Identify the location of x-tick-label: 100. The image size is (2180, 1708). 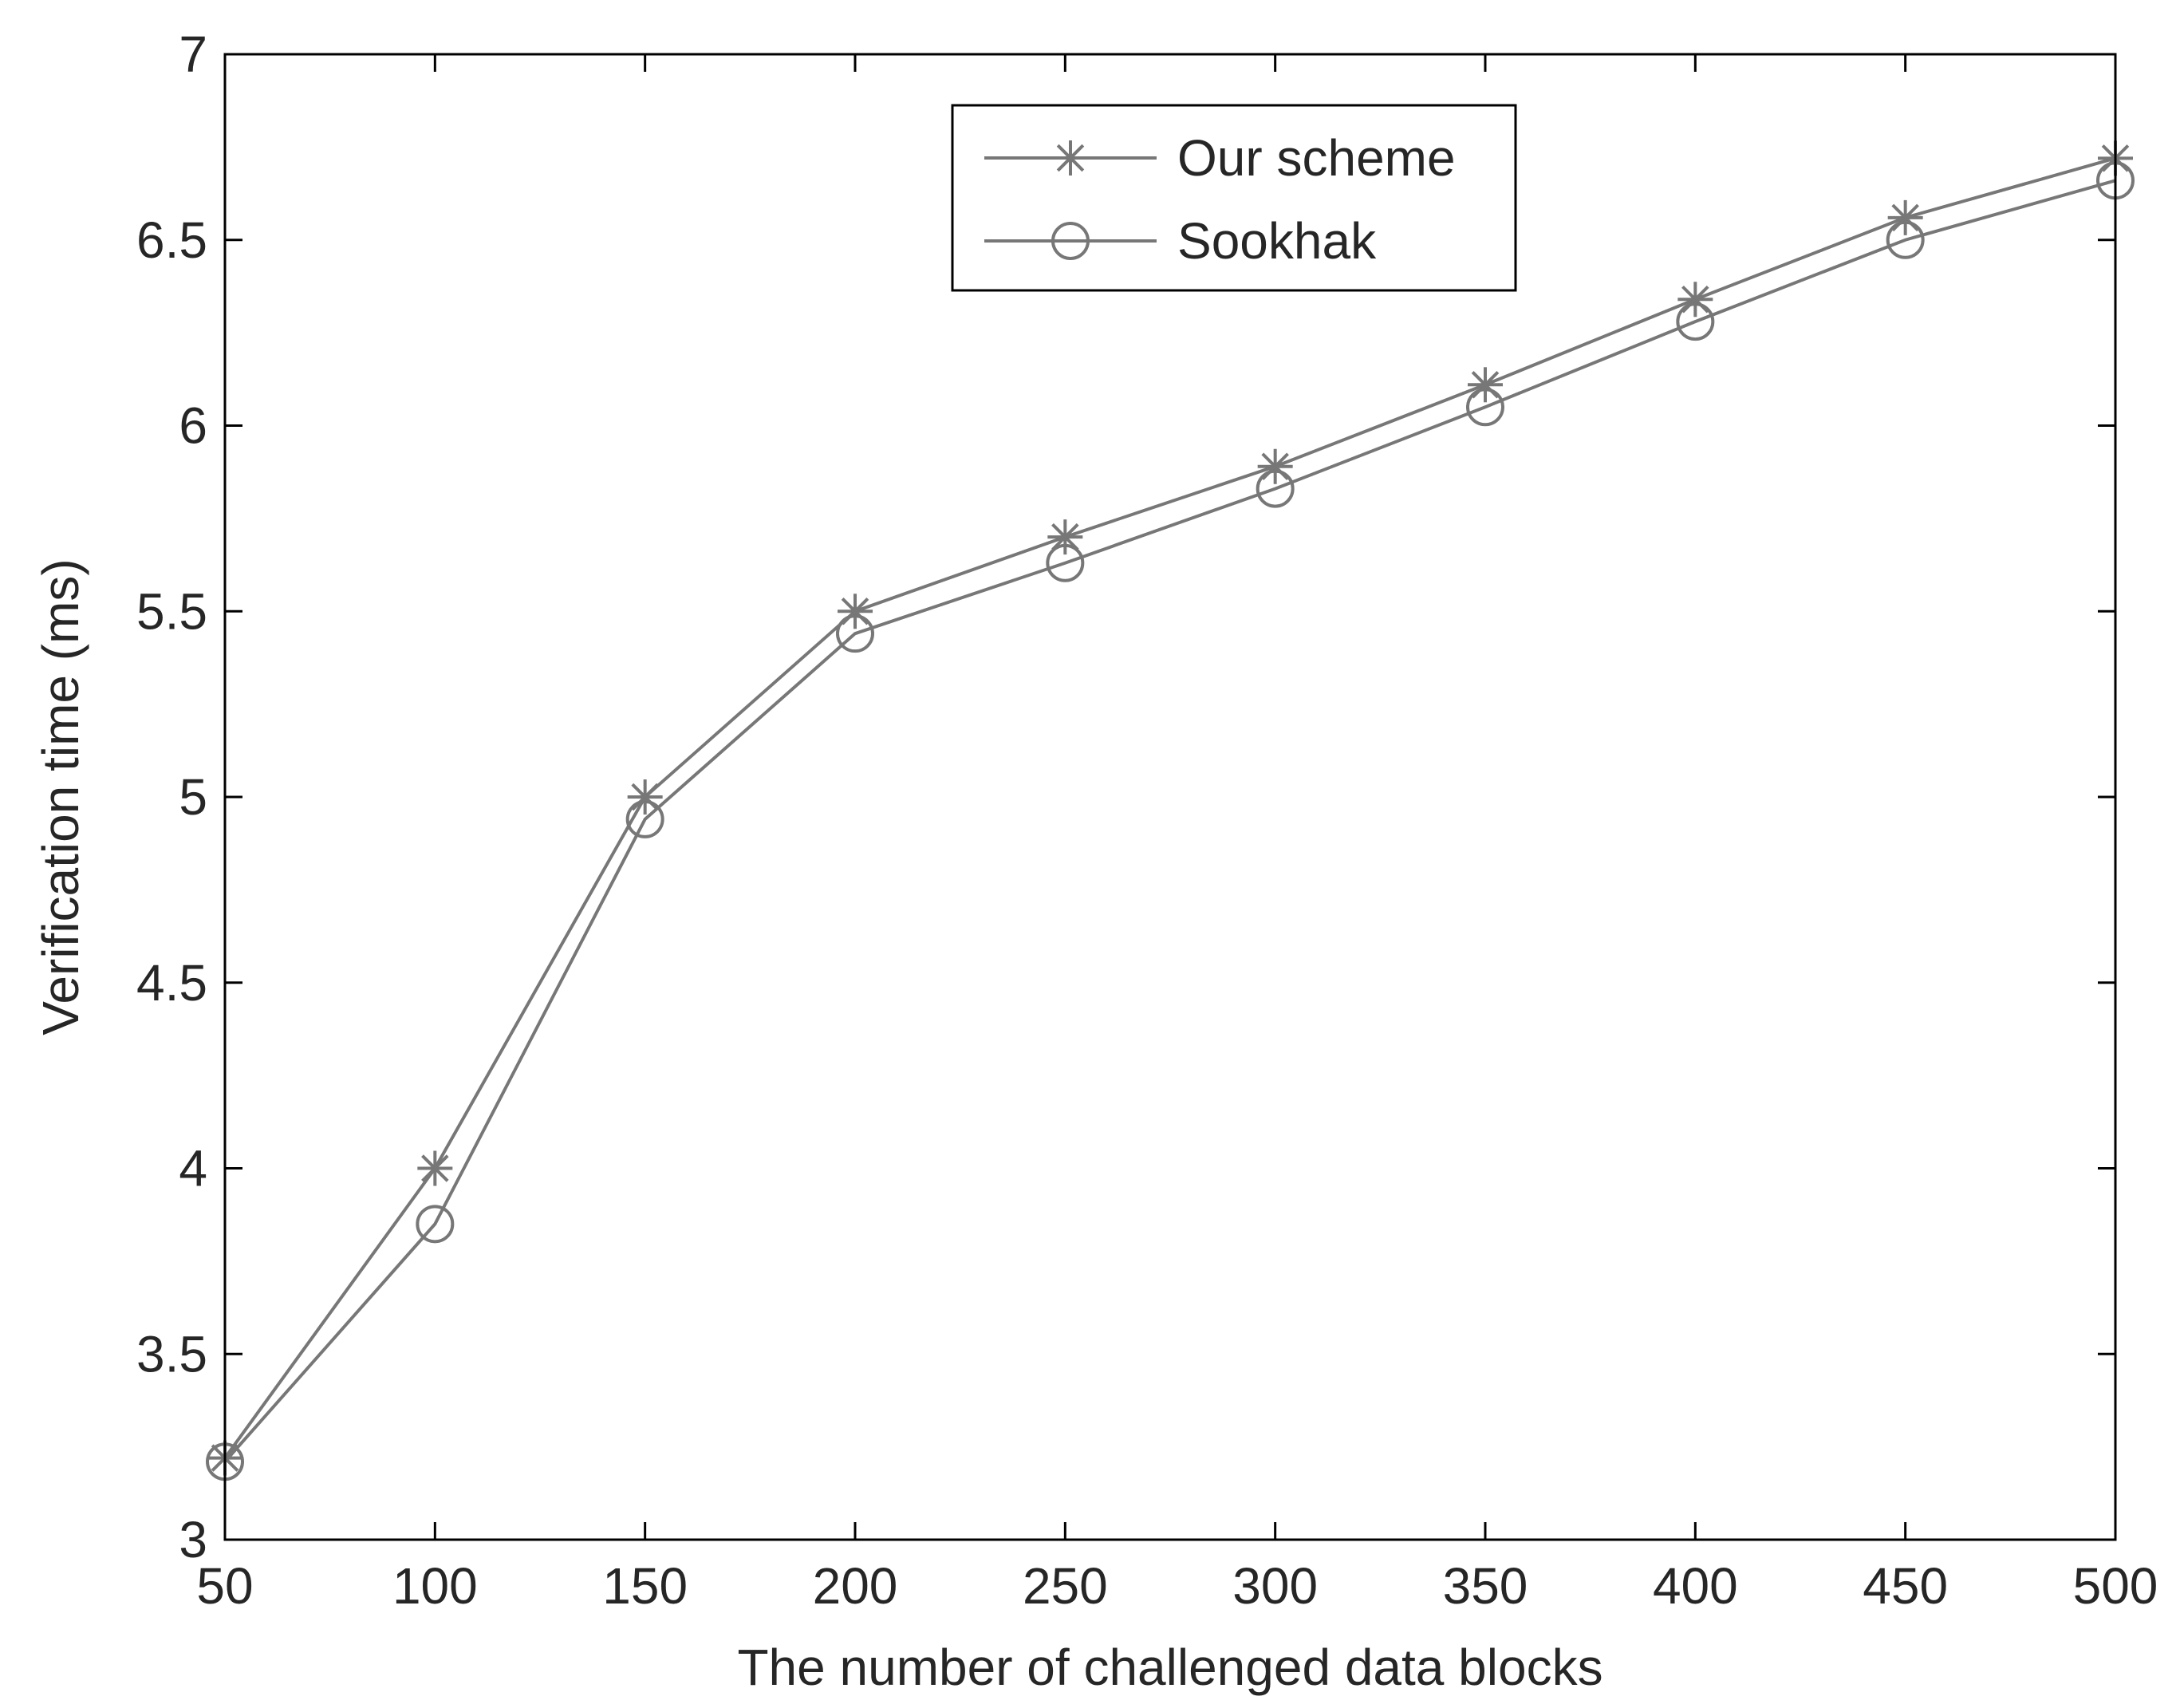
(435, 1586).